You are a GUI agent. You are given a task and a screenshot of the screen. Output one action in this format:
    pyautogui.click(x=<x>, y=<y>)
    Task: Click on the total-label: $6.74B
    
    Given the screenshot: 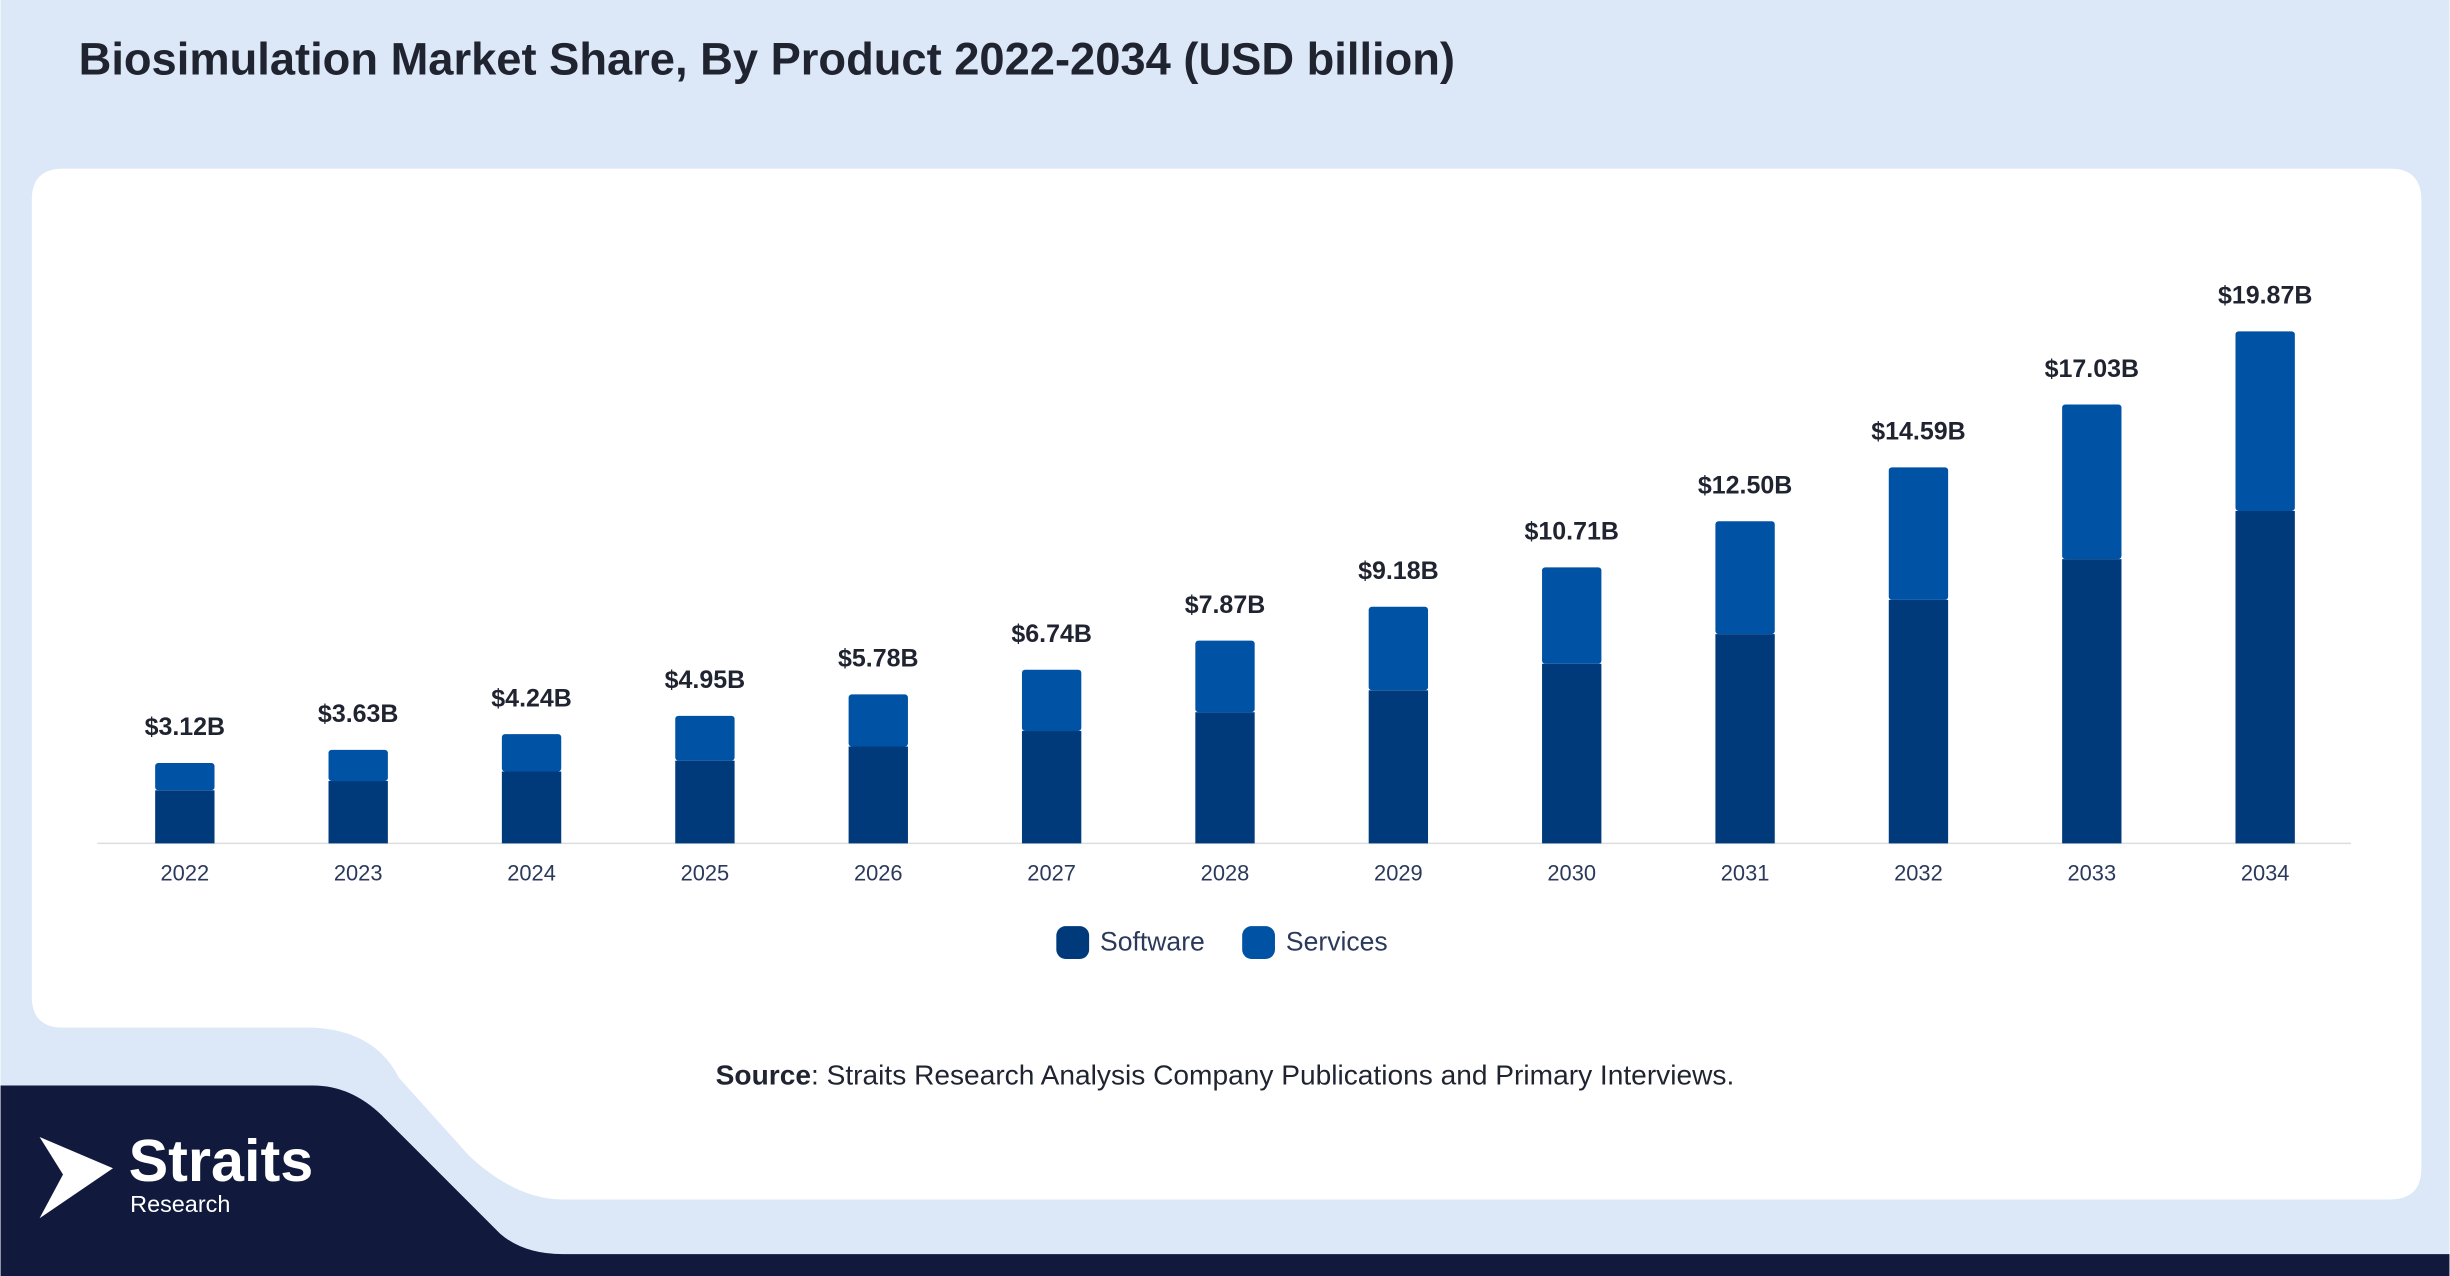 What is the action you would take?
    pyautogui.click(x=1051, y=634)
    